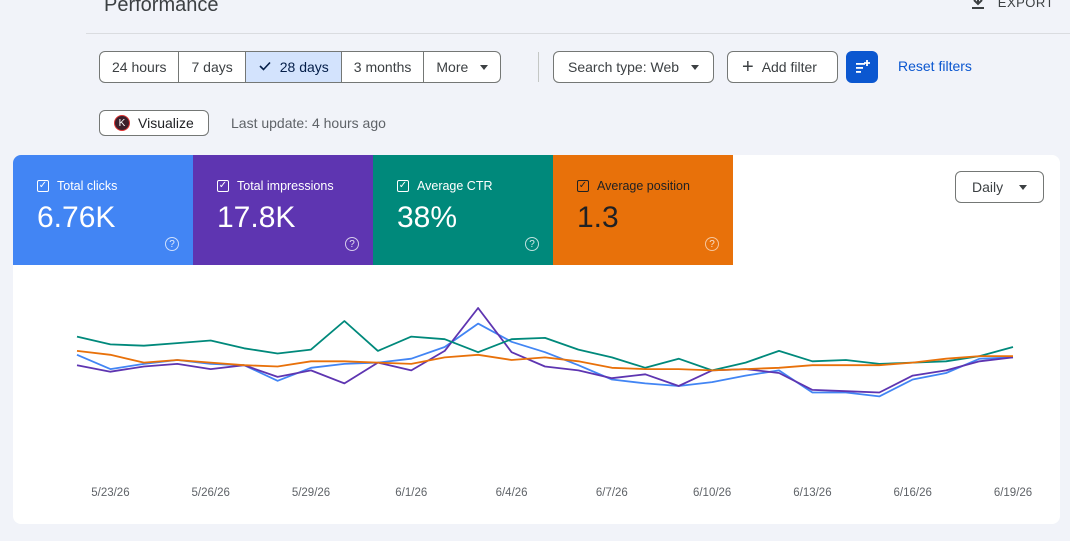  I want to click on x-tick-label: 6/4/26, so click(512, 493).